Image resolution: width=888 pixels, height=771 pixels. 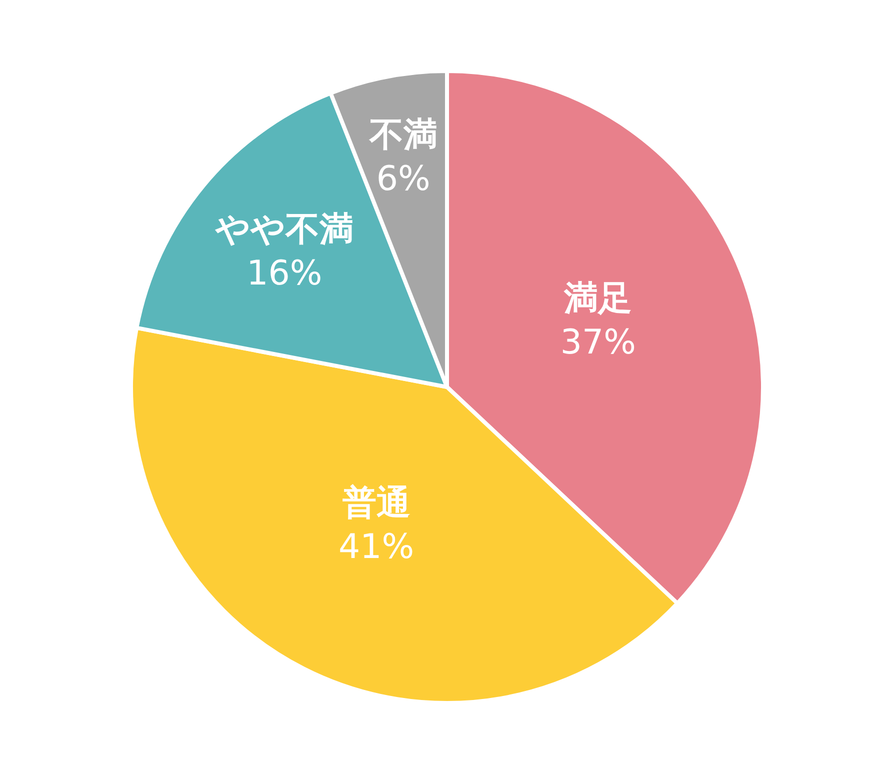 What do you see at coordinates (403, 134) in the screenshot?
I see `slice-label: 不満` at bounding box center [403, 134].